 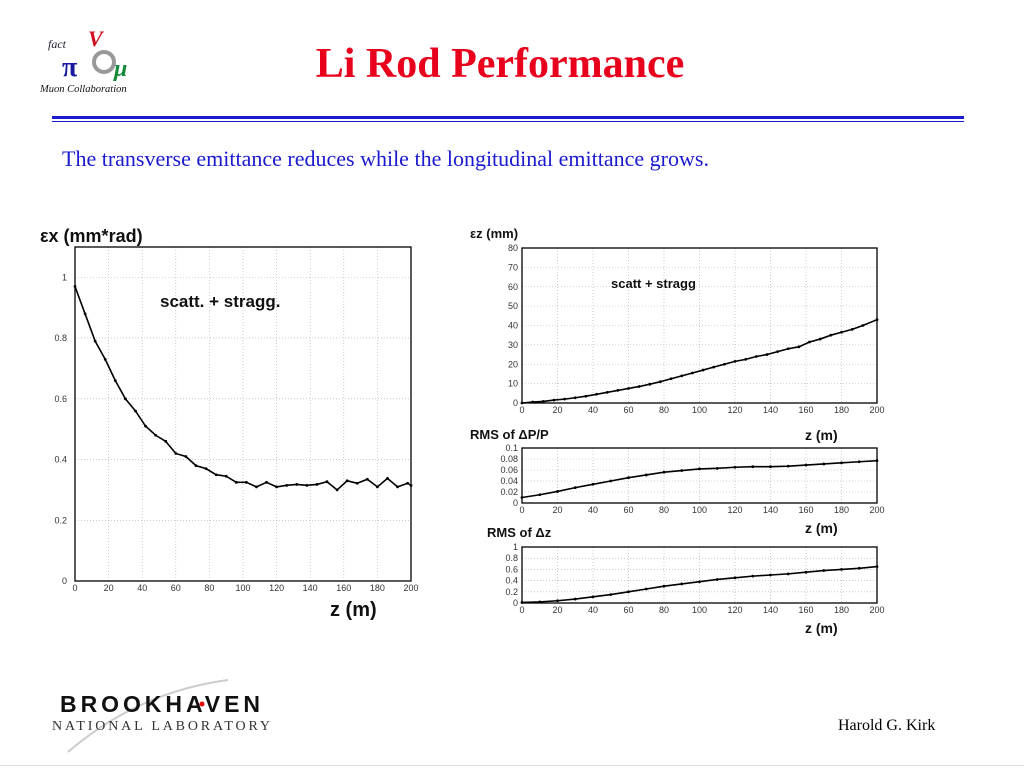 What do you see at coordinates (509, 492) in the screenshot?
I see `y-tick-label: 0.02` at bounding box center [509, 492].